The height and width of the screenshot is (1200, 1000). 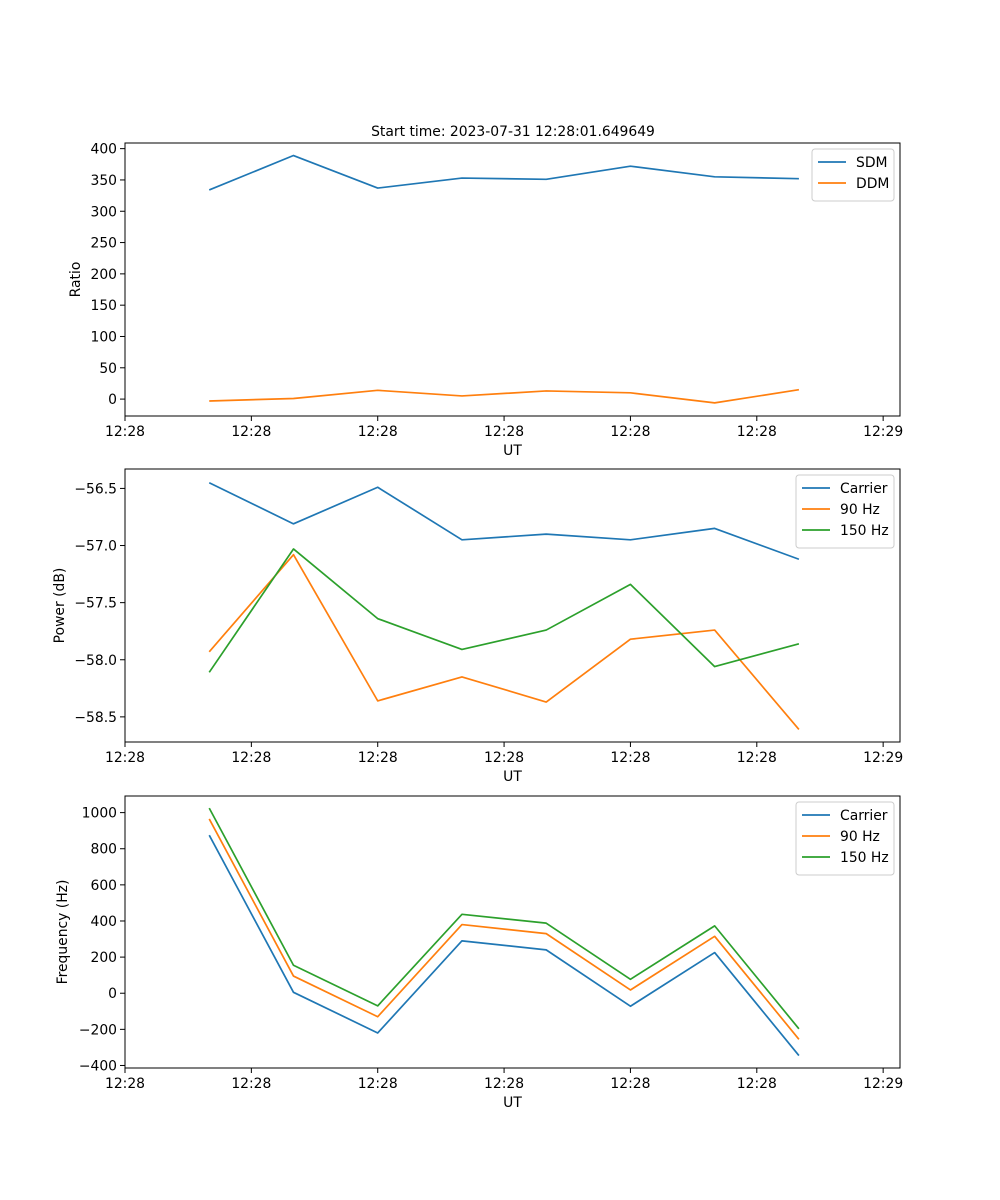 What do you see at coordinates (504, 396) in the screenshot?
I see `series-line-ddm` at bounding box center [504, 396].